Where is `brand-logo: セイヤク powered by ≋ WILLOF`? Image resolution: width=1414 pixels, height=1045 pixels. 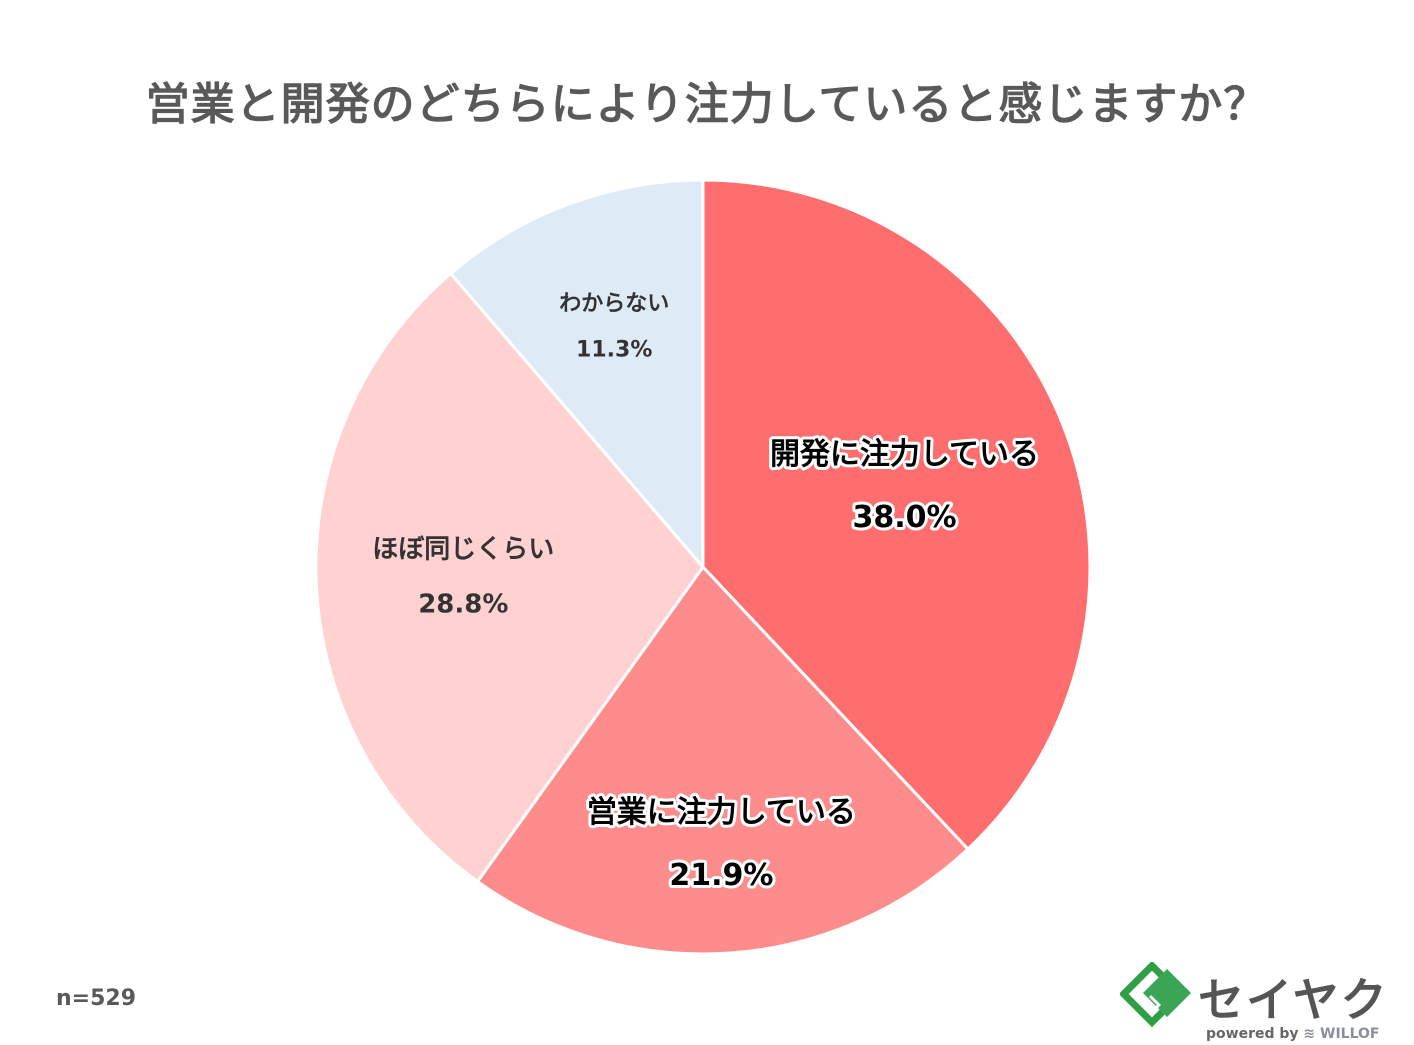
brand-logo: セイヤク powered by ≋ WILLOF is located at coordinates (1255, 1002).